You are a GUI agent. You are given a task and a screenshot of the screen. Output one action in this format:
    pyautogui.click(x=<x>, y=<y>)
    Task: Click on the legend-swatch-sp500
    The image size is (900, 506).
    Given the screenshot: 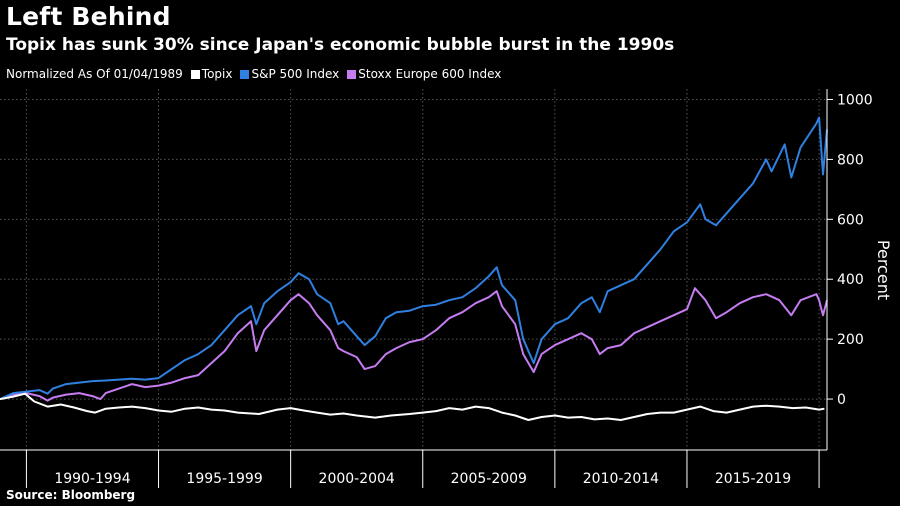 What is the action you would take?
    pyautogui.click(x=245, y=74)
    